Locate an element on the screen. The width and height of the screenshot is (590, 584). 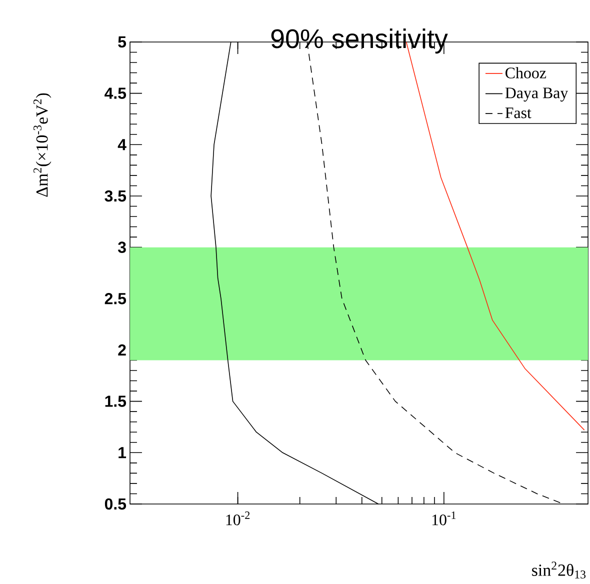
y-tick-label: 1 is located at coordinates (122, 452).